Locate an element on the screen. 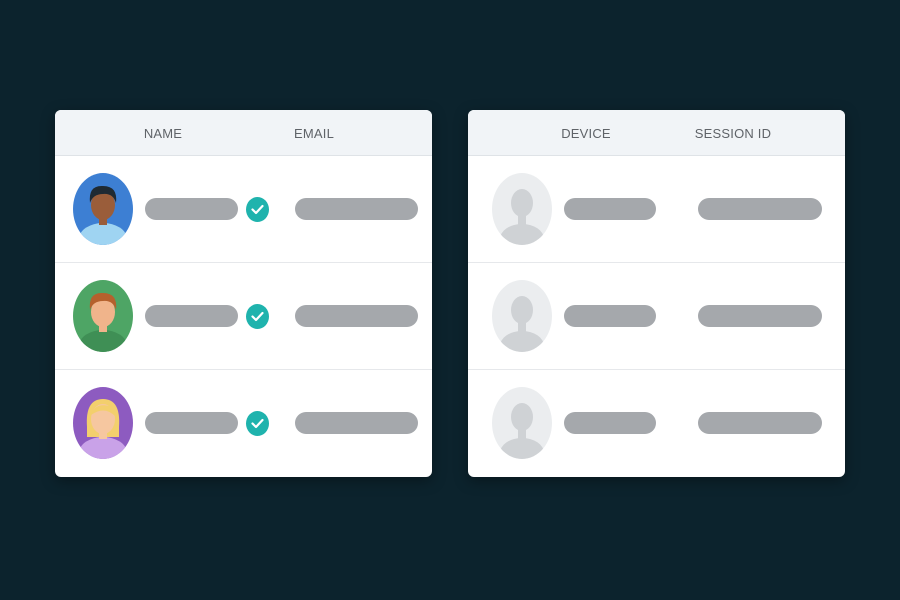 The width and height of the screenshot is (900, 600). column-header-session-id: SESSION ID is located at coordinates (733, 133).